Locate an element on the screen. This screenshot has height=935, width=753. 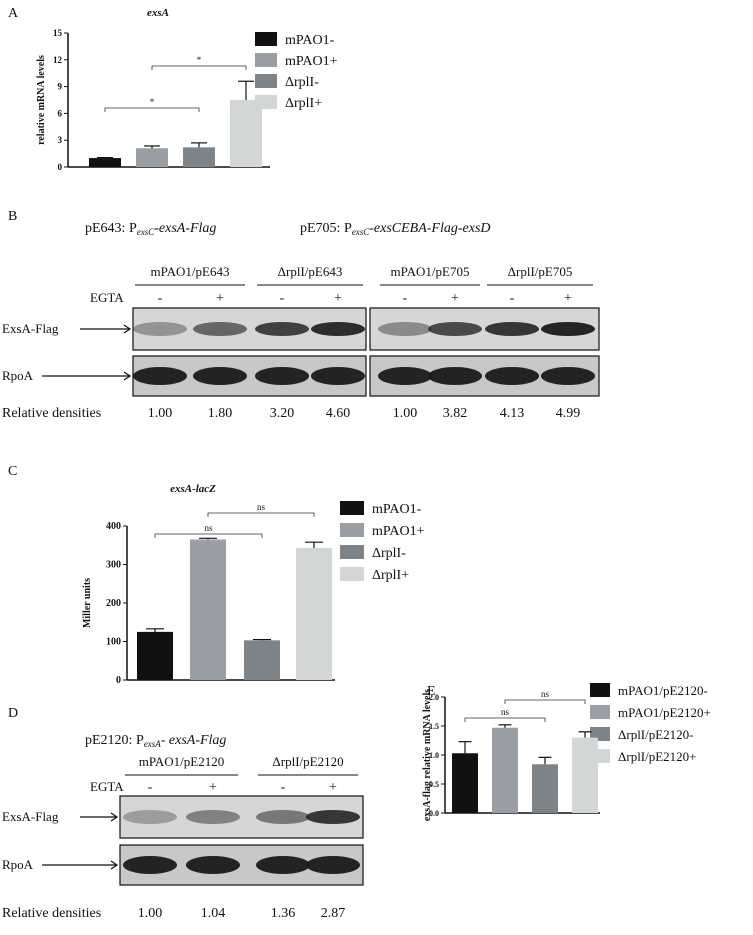
panel-label: A is located at coordinates (13, 13).